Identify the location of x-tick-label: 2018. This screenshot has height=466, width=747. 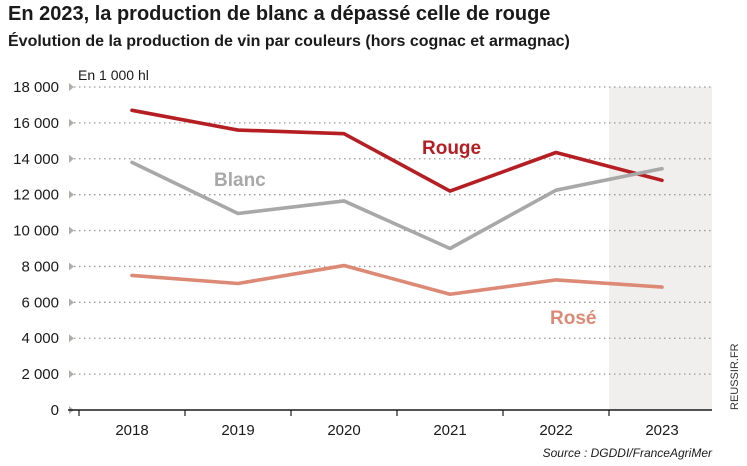
(131, 430).